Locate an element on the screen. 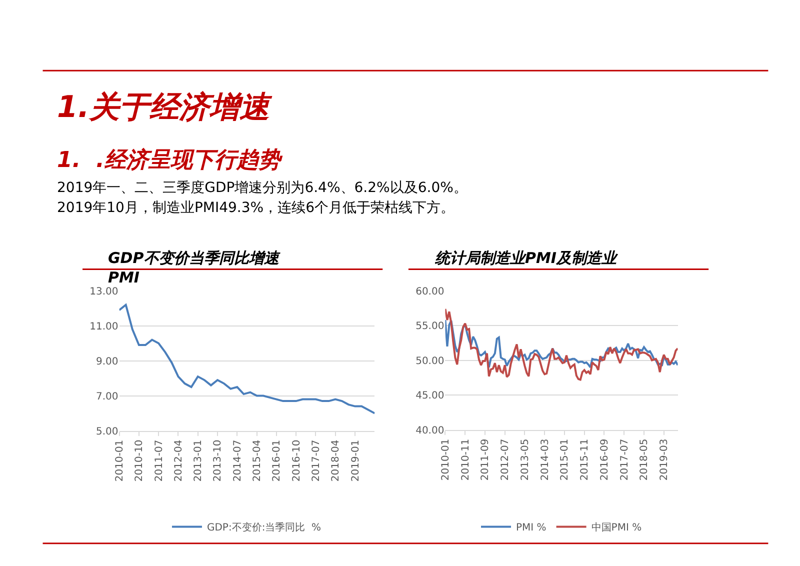 This screenshot has height=566, width=800. x-tick-label: 2013-05 is located at coordinates (525, 459).